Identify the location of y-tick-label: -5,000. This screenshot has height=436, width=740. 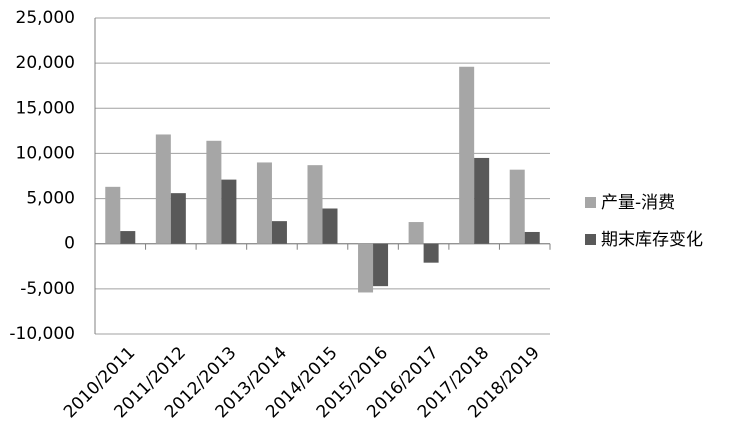
(47, 289).